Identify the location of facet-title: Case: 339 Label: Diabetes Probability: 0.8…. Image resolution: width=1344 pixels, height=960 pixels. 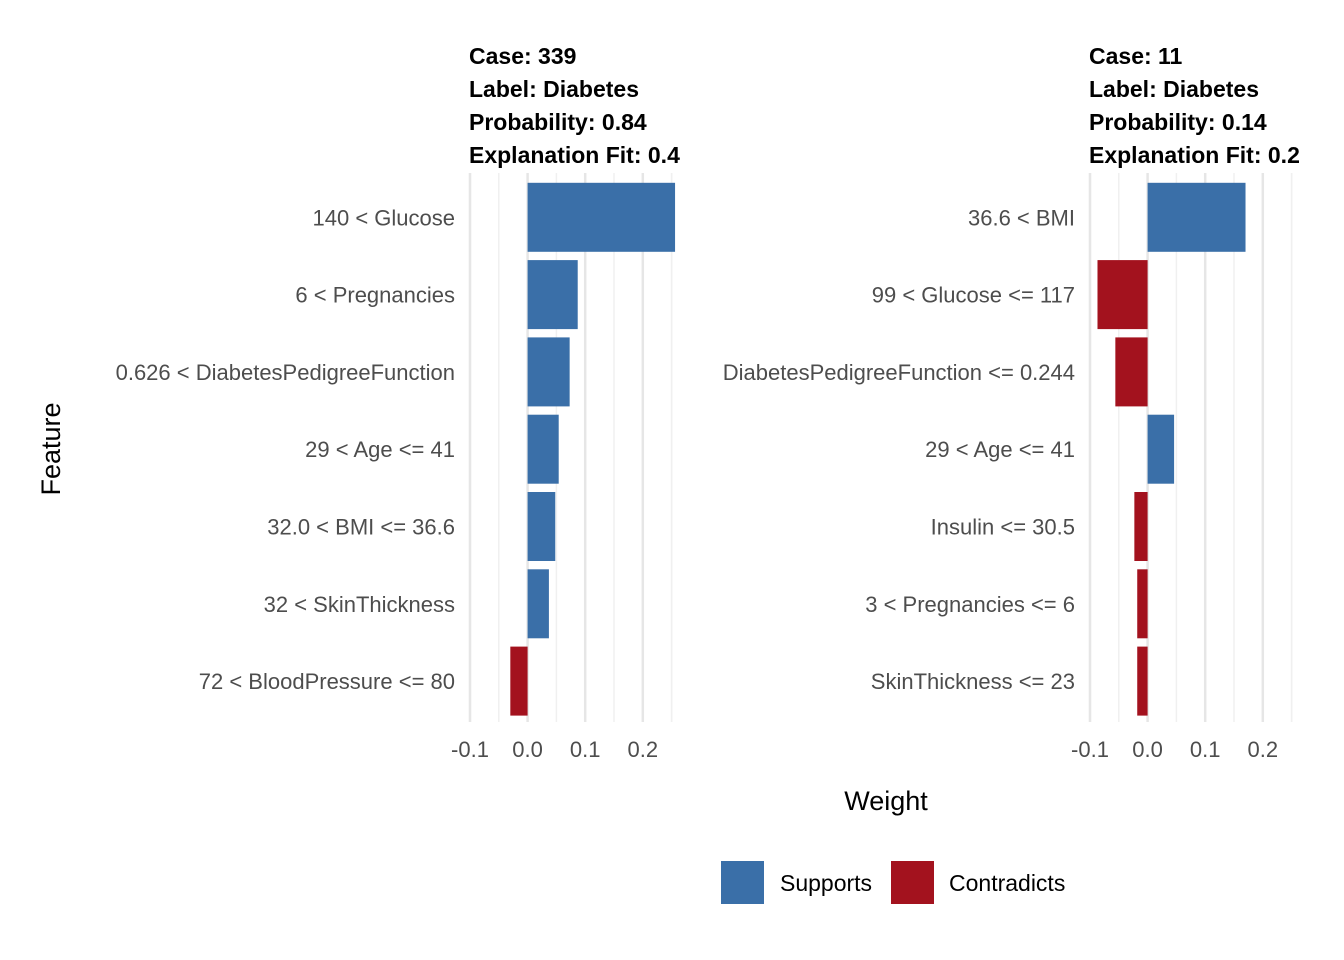
(574, 105).